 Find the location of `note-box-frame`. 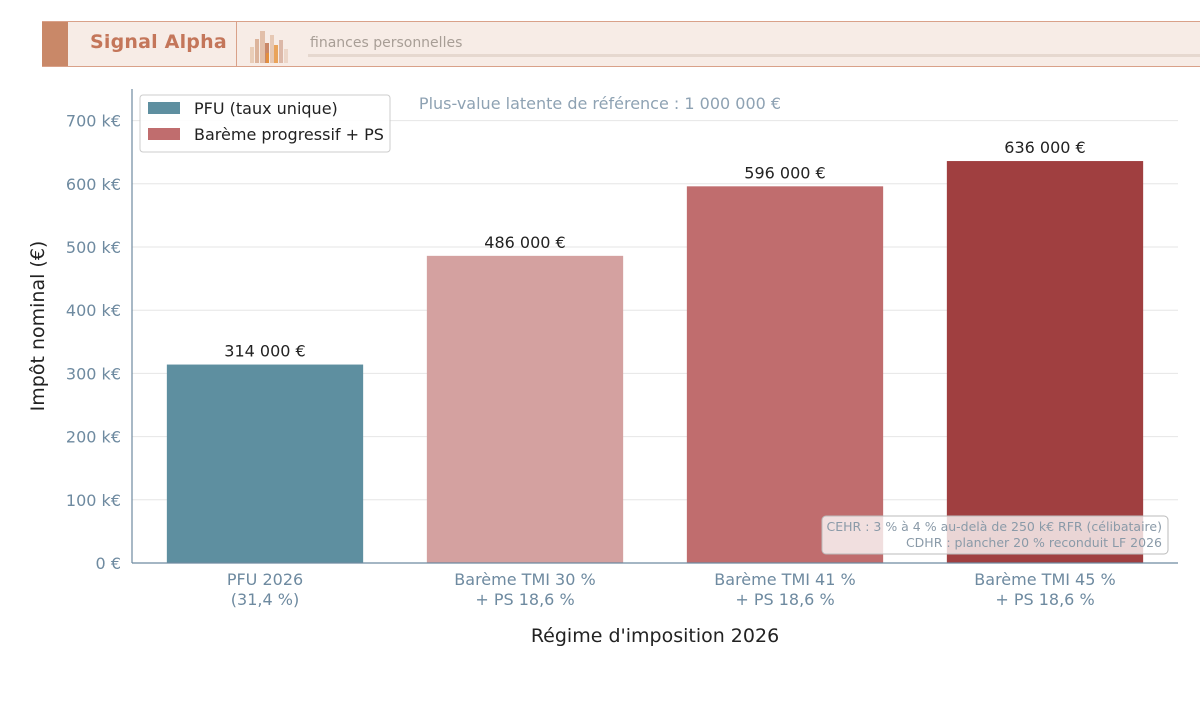

note-box-frame is located at coordinates (995, 535).